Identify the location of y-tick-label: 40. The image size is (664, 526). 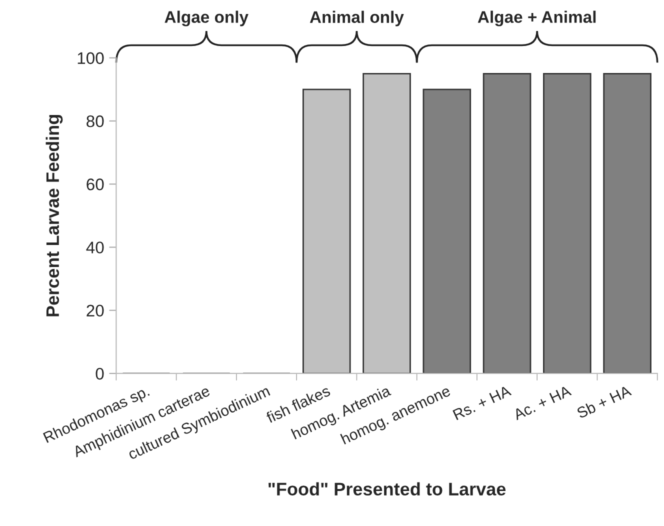
(95, 248).